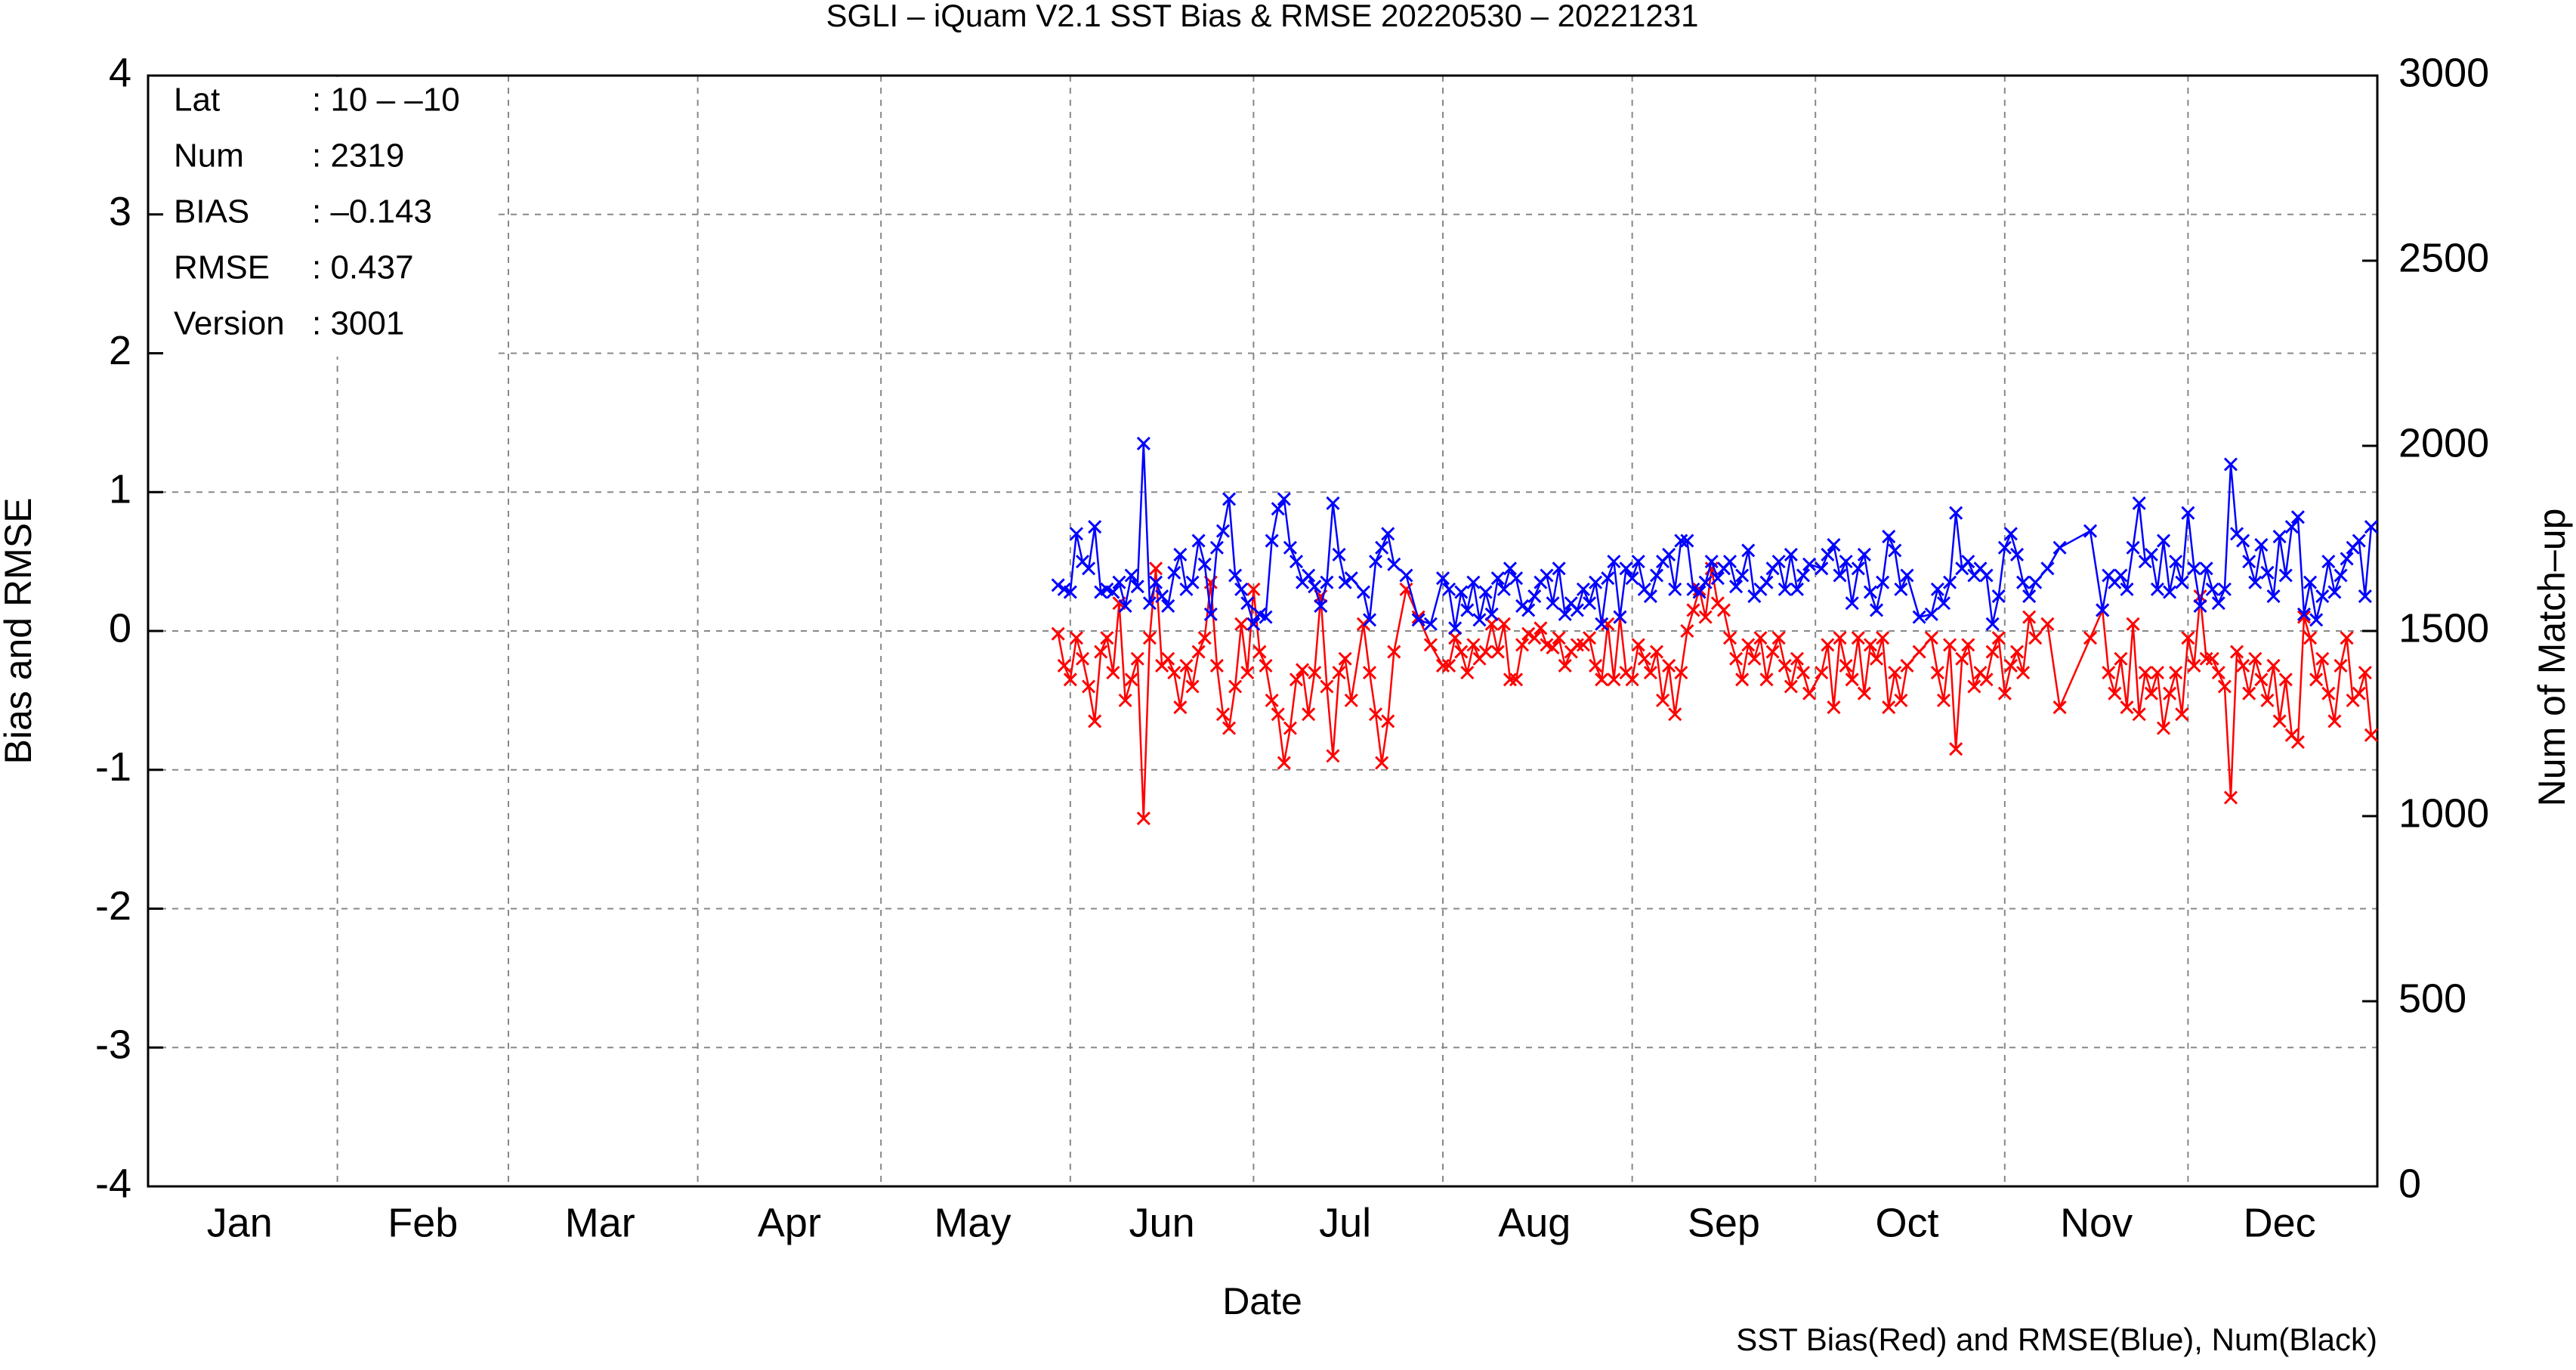  What do you see at coordinates (1714, 693) in the screenshot?
I see `series` at bounding box center [1714, 693].